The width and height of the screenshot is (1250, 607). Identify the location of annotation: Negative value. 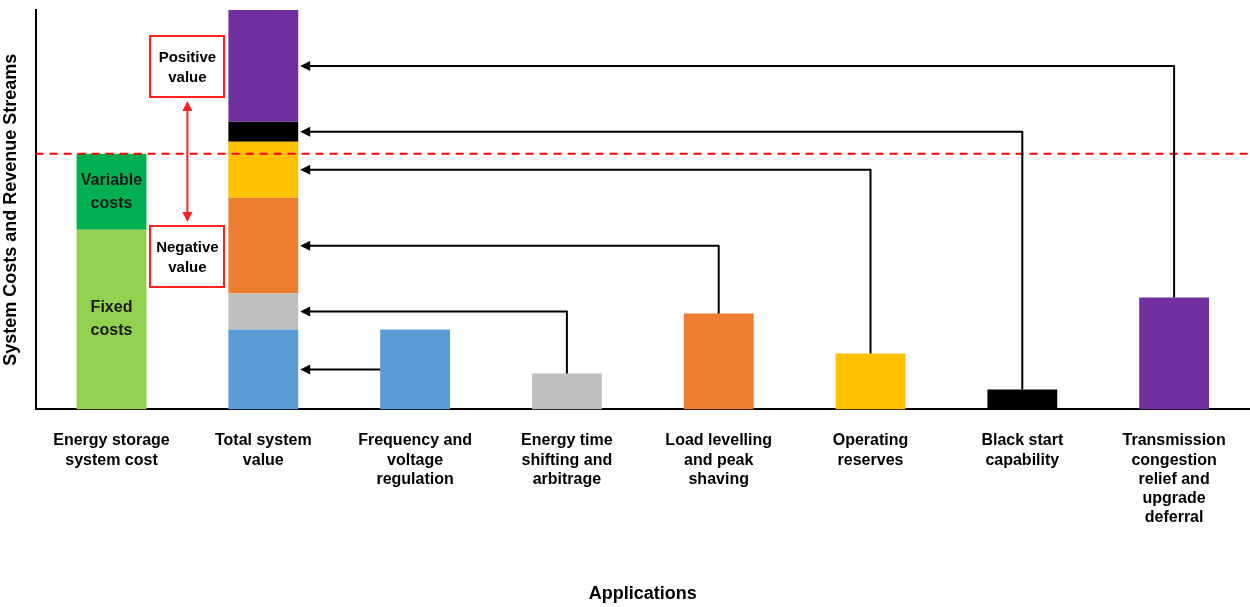
(187, 256).